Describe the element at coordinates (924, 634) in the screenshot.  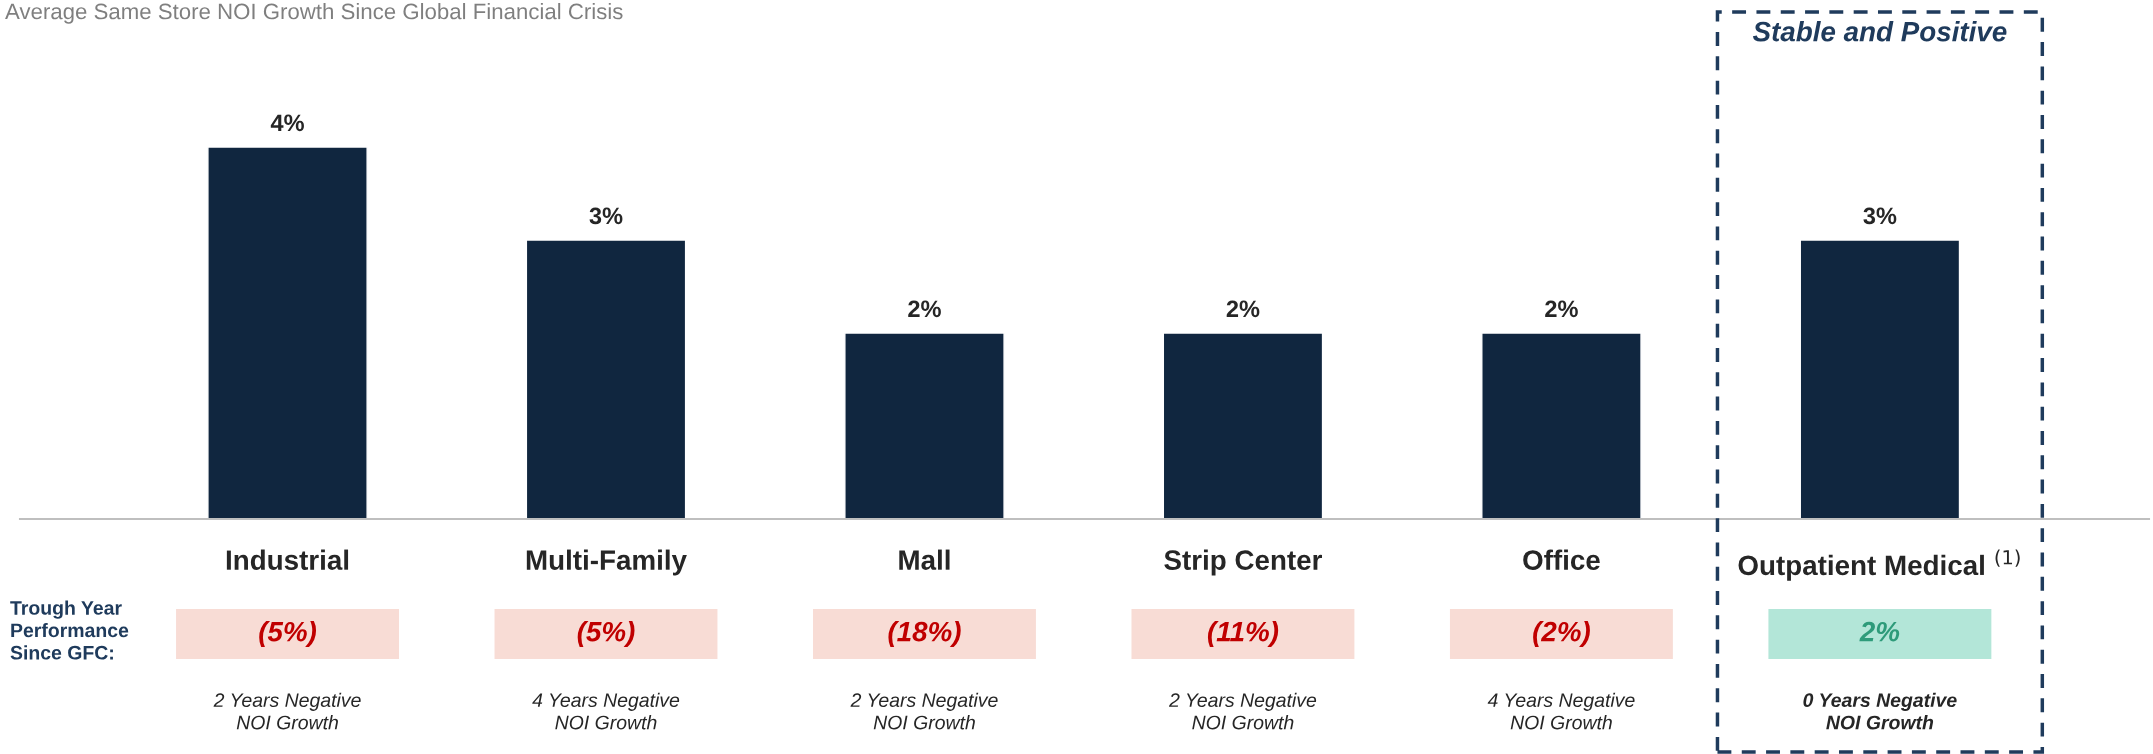
I see `text: (18%)` at that location.